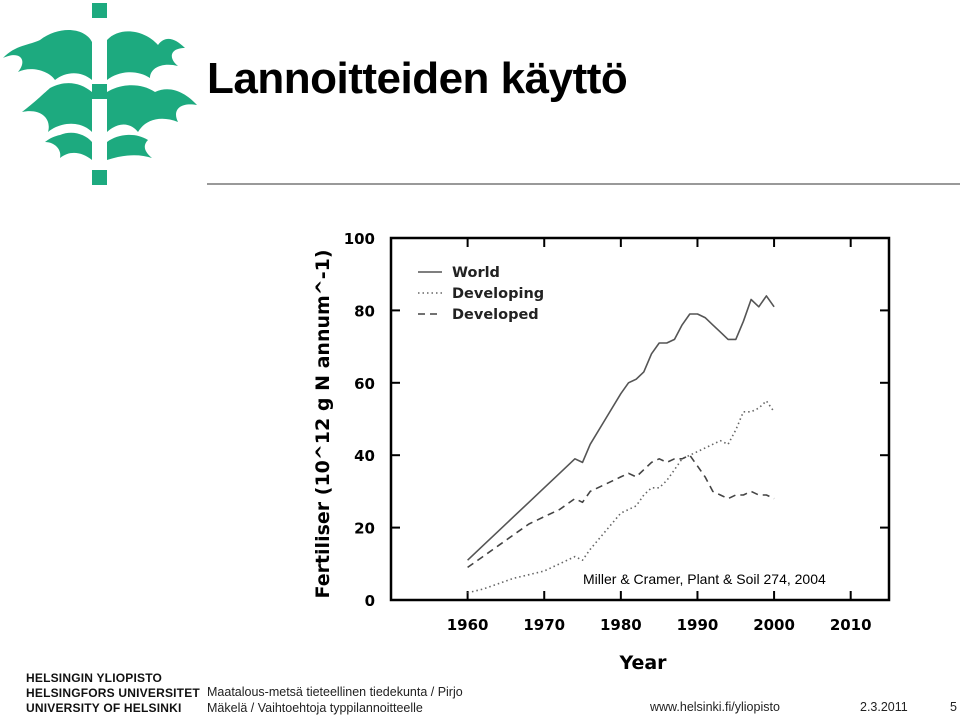 The width and height of the screenshot is (960, 716). What do you see at coordinates (851, 625) in the screenshot?
I see `x-tick-label: 2010` at bounding box center [851, 625].